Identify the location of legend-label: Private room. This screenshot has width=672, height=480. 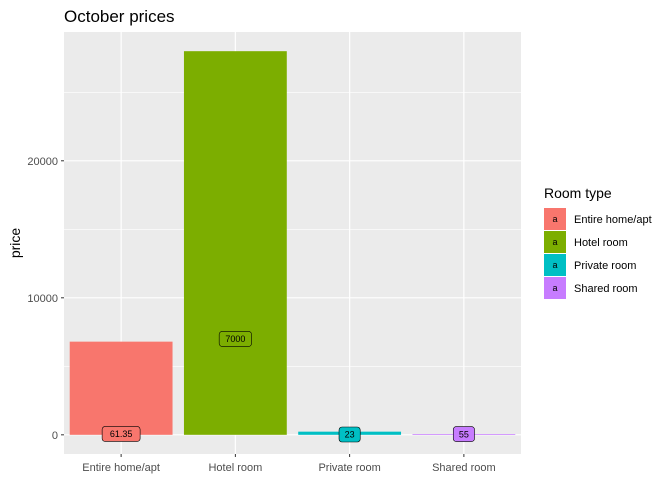
(605, 266).